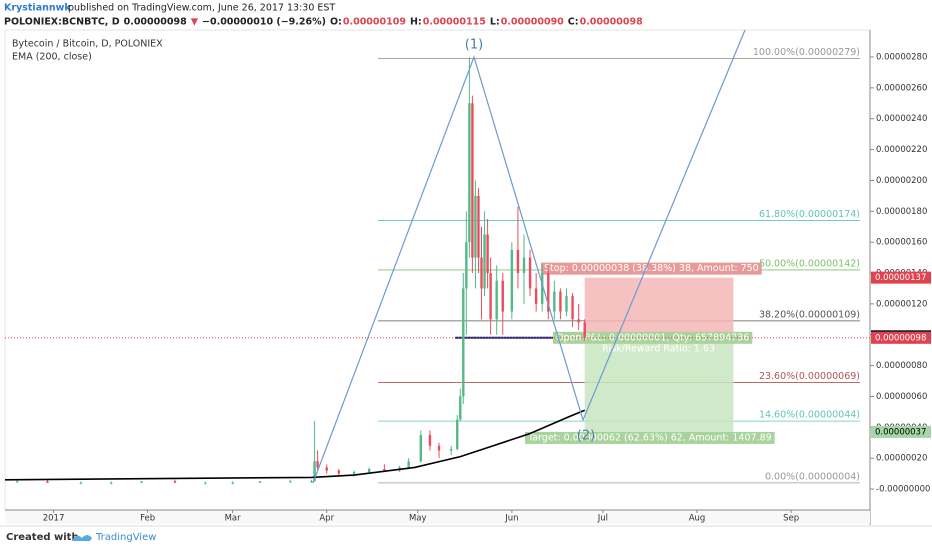  What do you see at coordinates (901, 397) in the screenshot?
I see `y-tick-label: 0.00000060` at bounding box center [901, 397].